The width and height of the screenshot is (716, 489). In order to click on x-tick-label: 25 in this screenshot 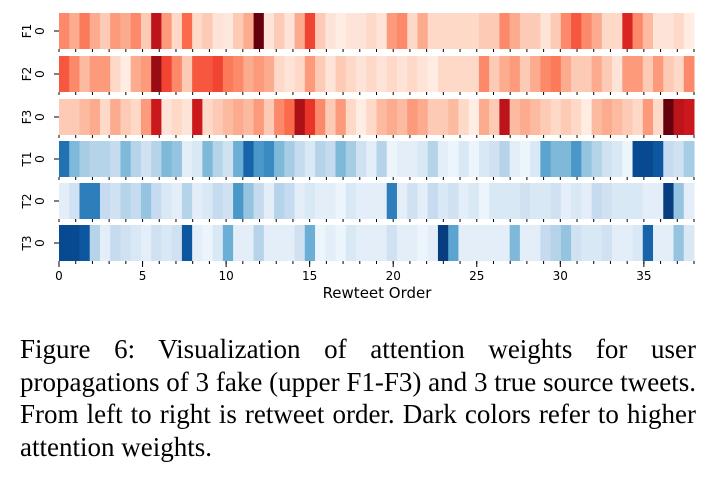, I will do `click(476, 276)`.